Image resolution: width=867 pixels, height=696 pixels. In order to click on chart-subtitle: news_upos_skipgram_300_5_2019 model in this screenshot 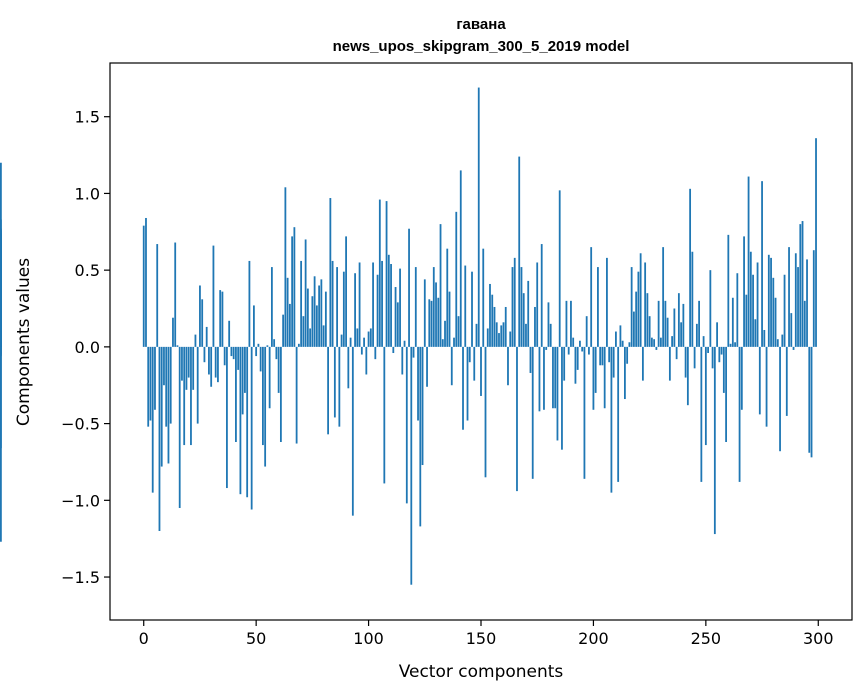, I will do `click(481, 46)`.